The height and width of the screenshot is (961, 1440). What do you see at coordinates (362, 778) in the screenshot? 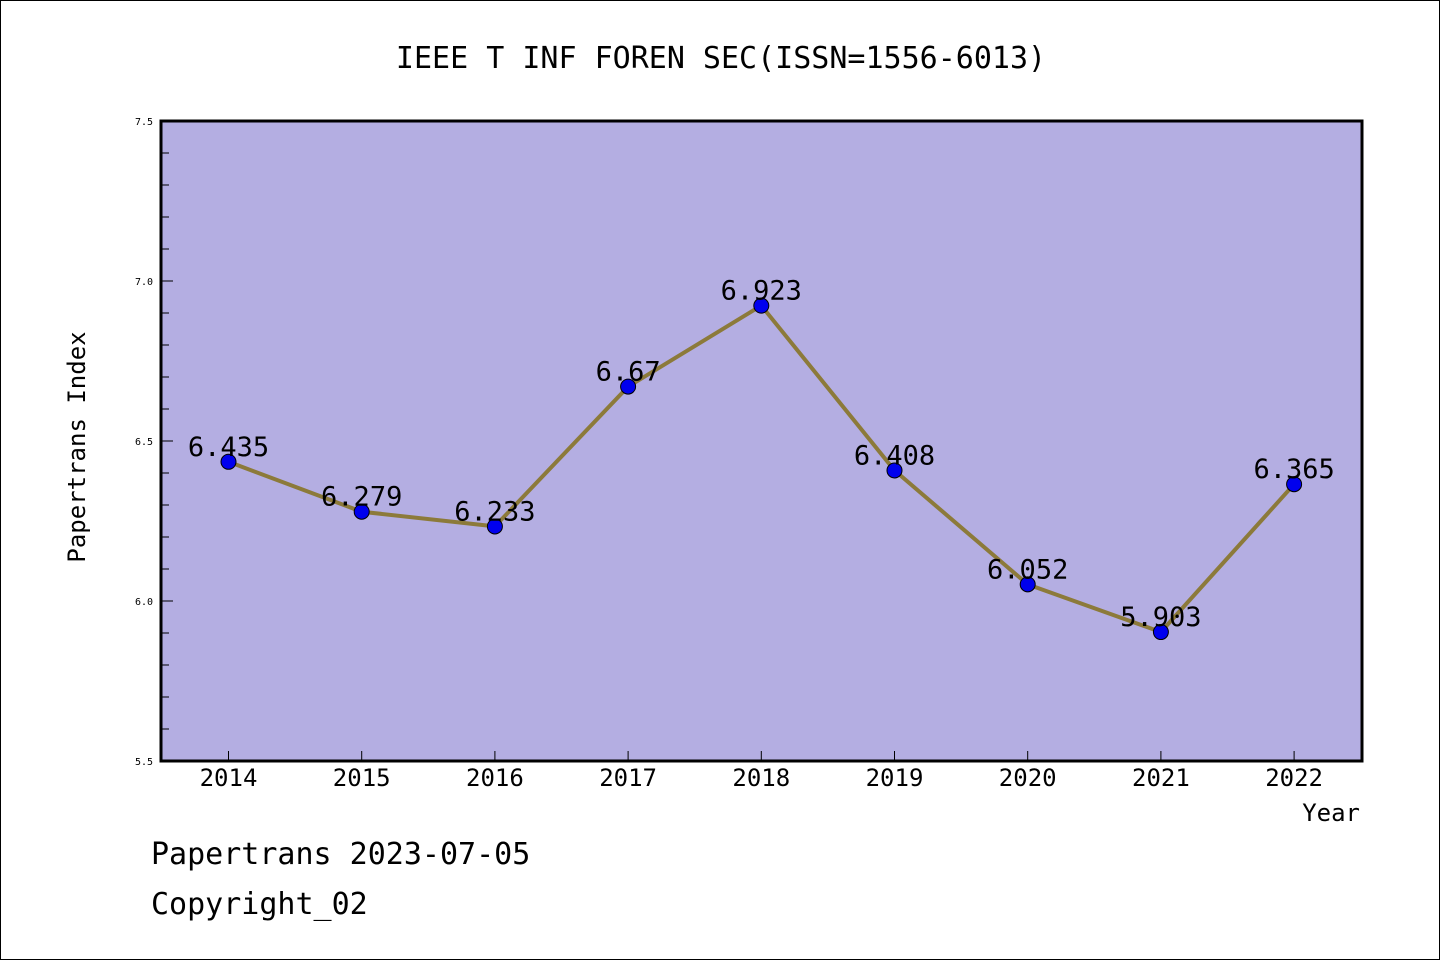
I see `x-tick-label: 2015` at bounding box center [362, 778].